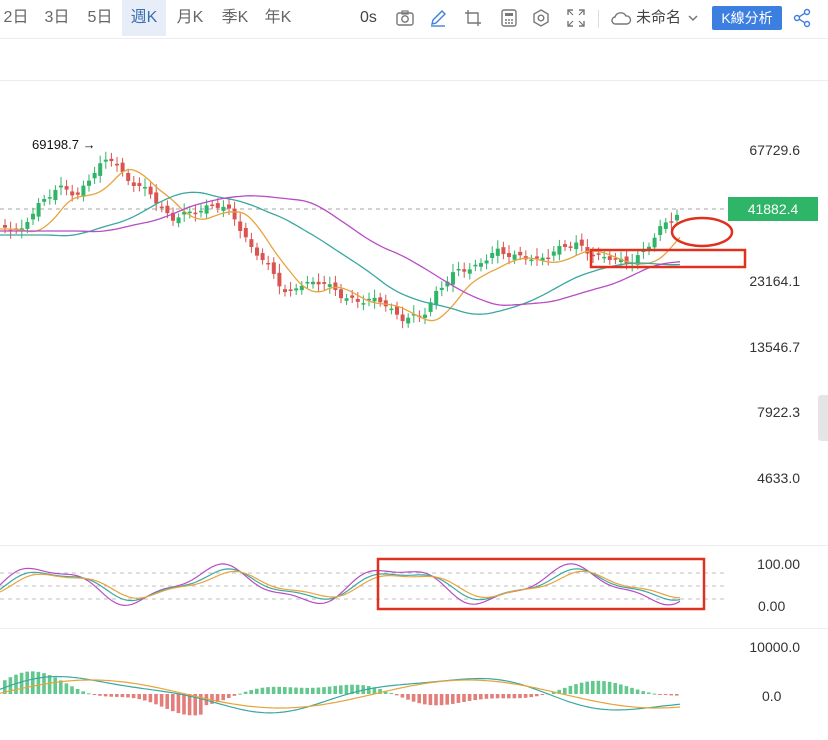 This screenshot has width=828, height=740. Describe the element at coordinates (823, 418) in the screenshot. I see `side-panel-handle` at that location.